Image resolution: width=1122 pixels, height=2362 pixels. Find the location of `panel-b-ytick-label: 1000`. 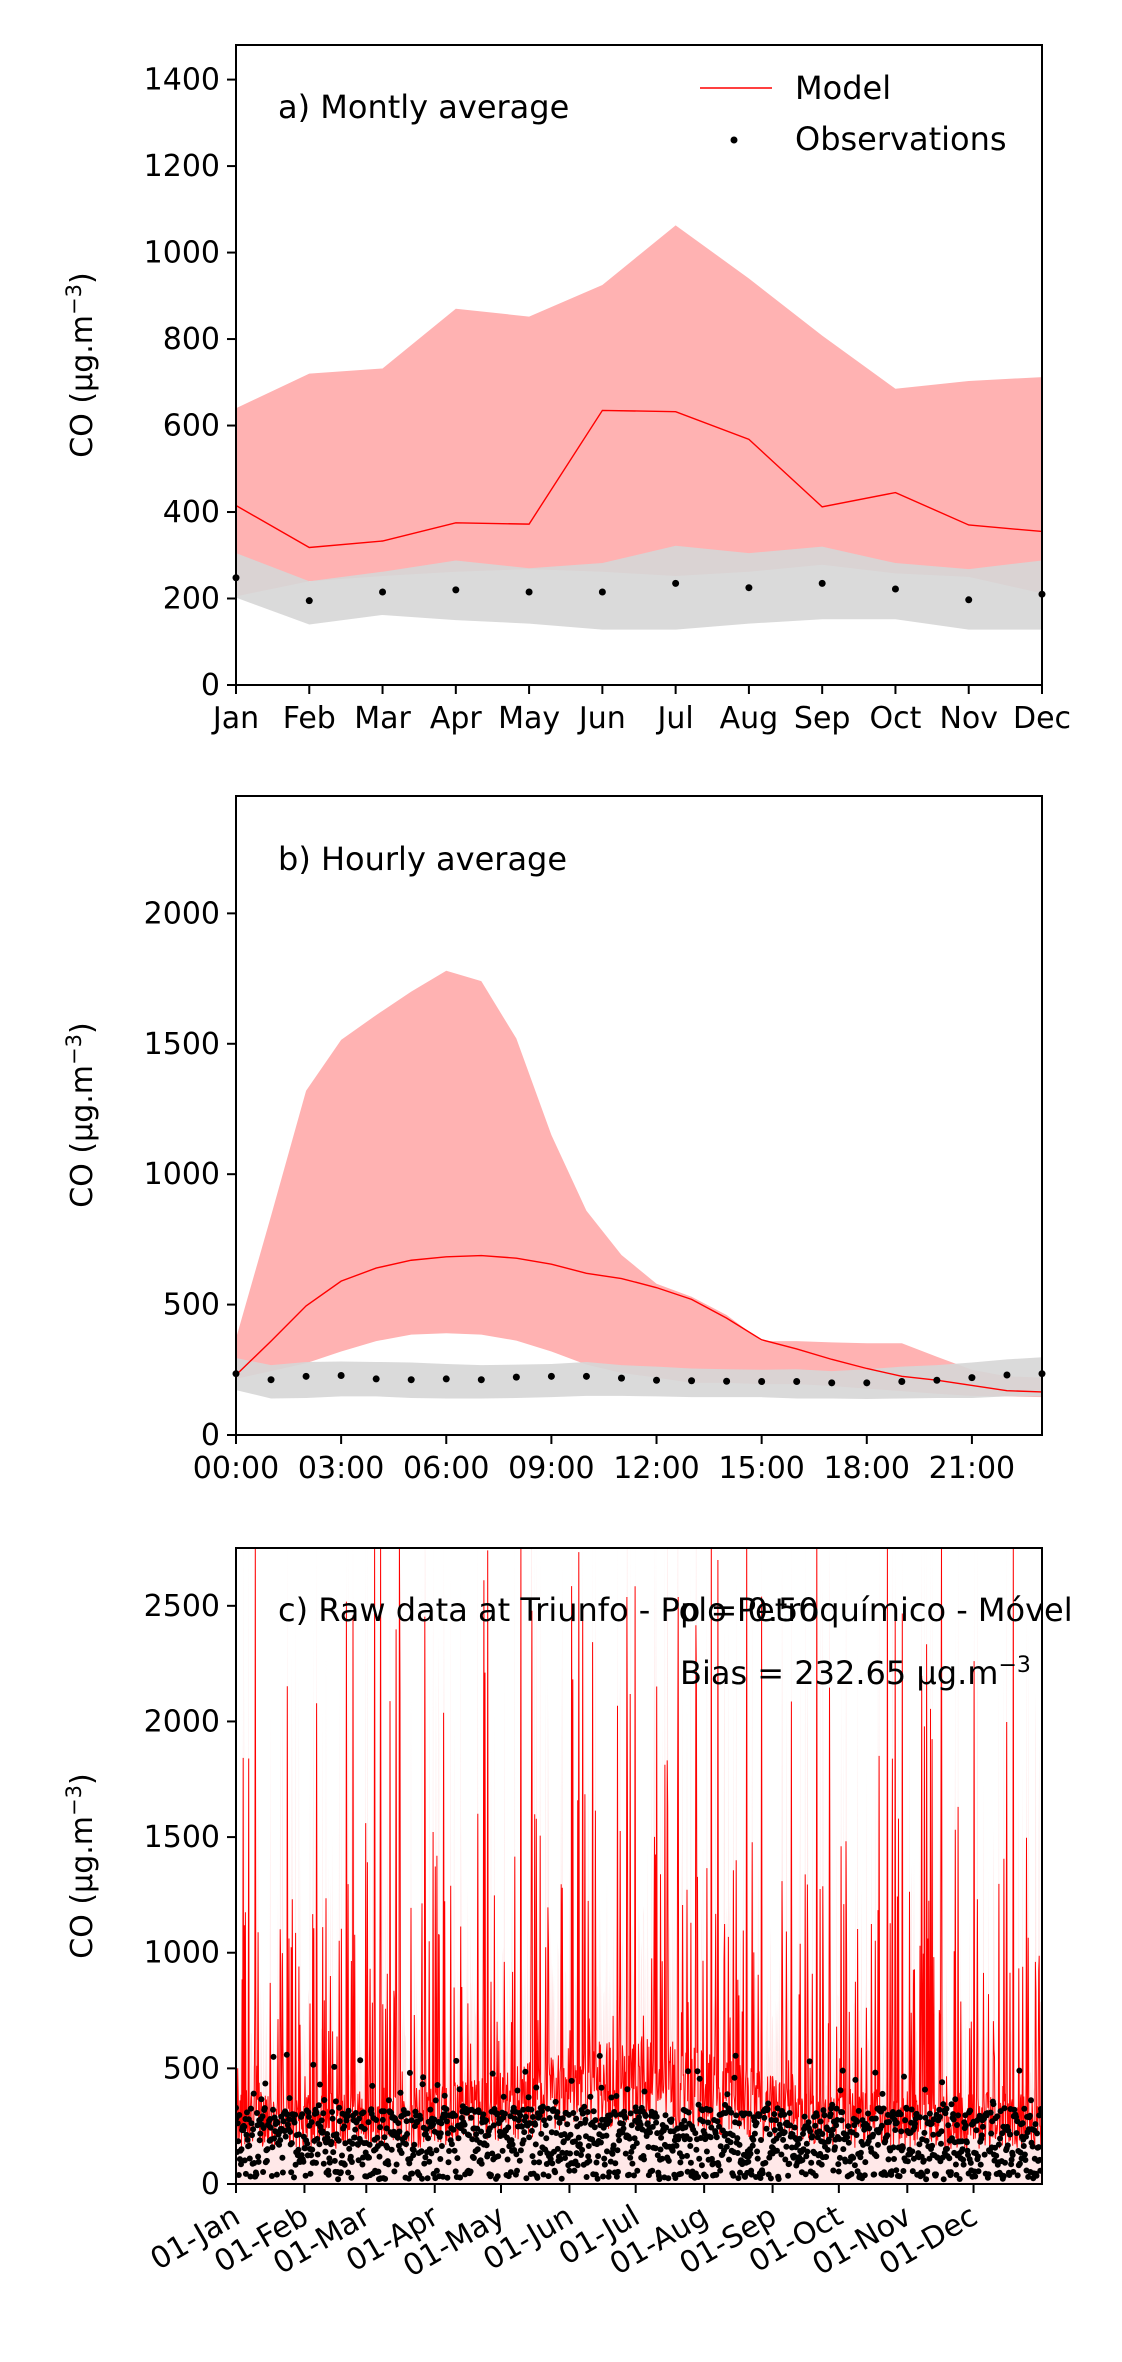

panel-b-ytick-label: 1000 is located at coordinates (182, 1174).